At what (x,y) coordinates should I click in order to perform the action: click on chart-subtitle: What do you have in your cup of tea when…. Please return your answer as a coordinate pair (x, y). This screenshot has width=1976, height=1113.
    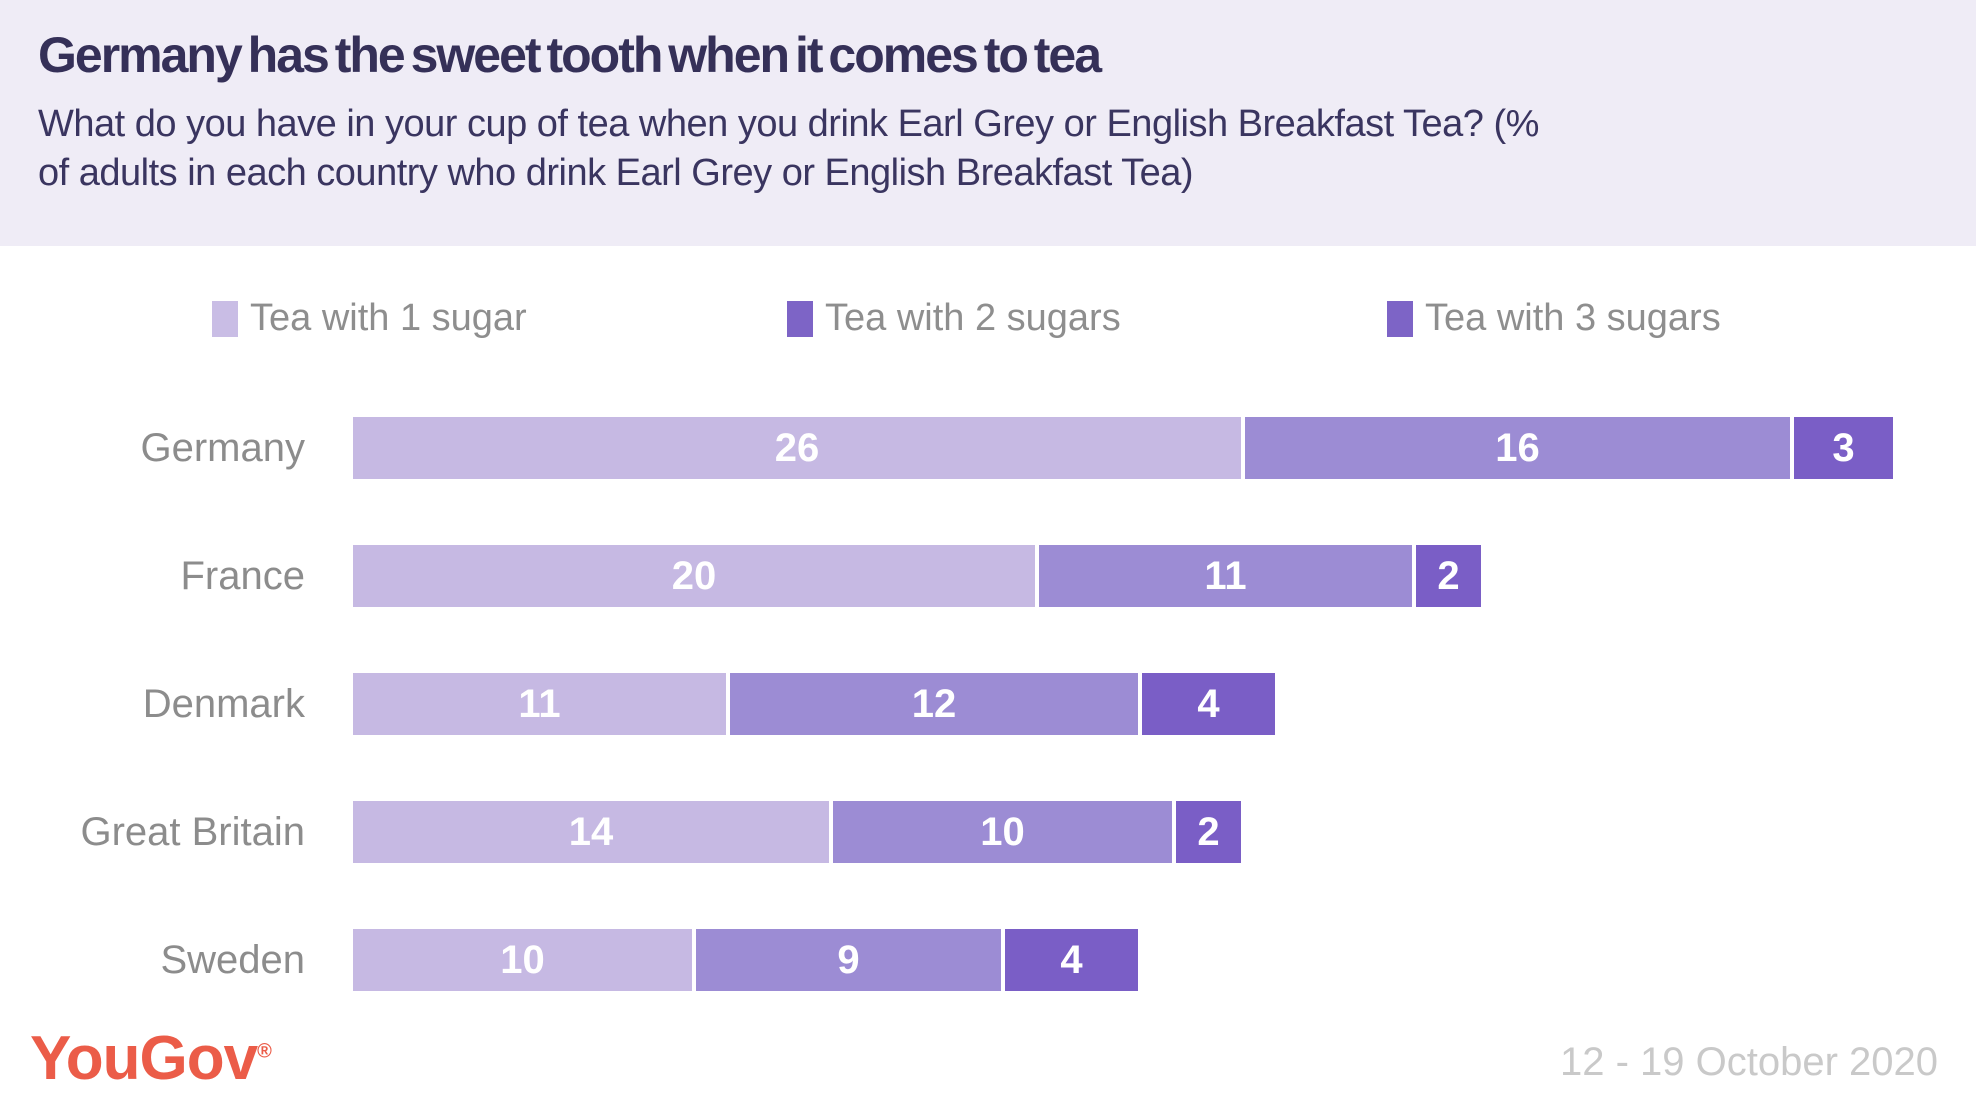
    Looking at the image, I should click on (788, 149).